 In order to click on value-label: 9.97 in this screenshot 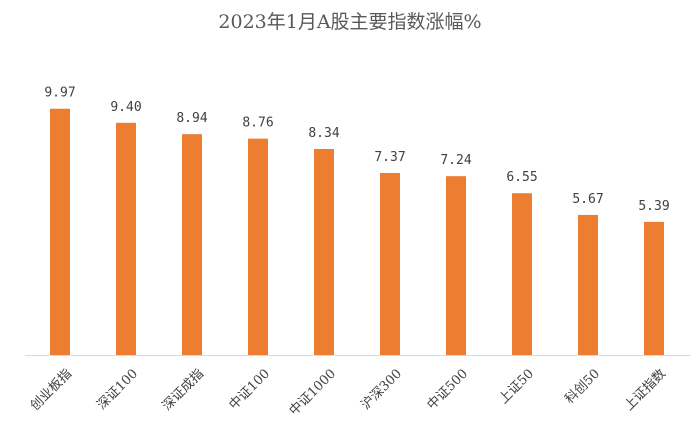, I will do `click(59, 93)`.